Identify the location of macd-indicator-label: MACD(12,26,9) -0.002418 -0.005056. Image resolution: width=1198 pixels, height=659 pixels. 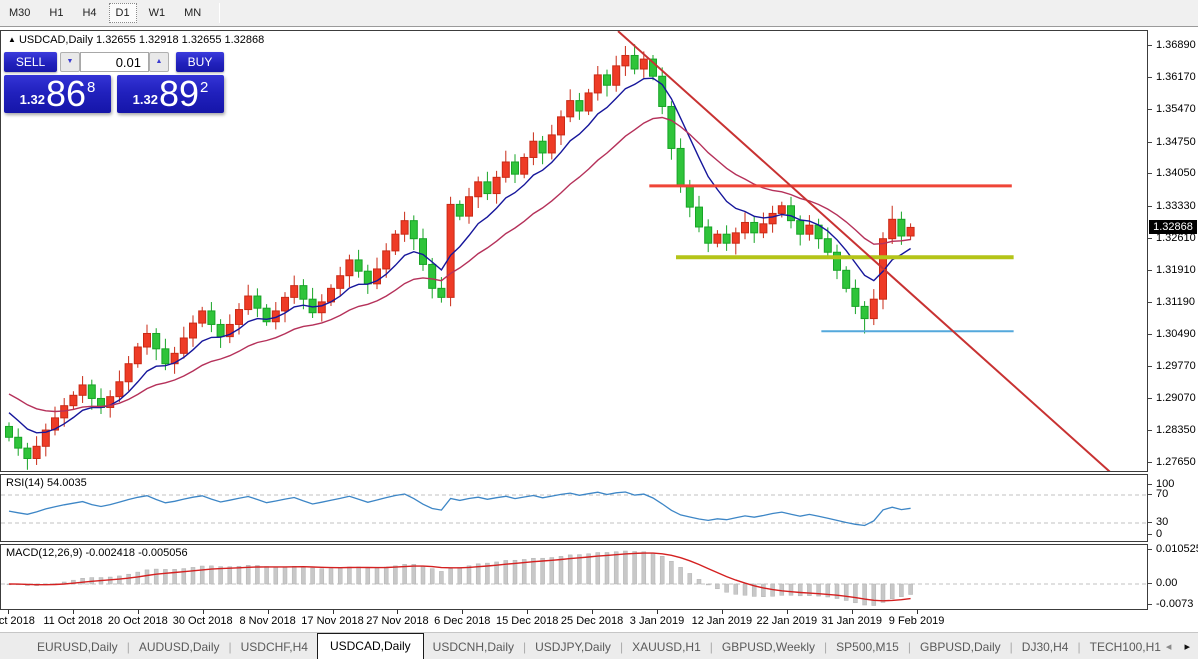
(97, 553).